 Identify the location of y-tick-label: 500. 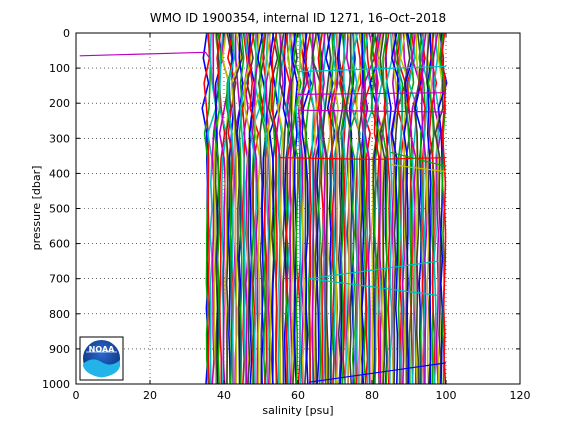
(59, 209).